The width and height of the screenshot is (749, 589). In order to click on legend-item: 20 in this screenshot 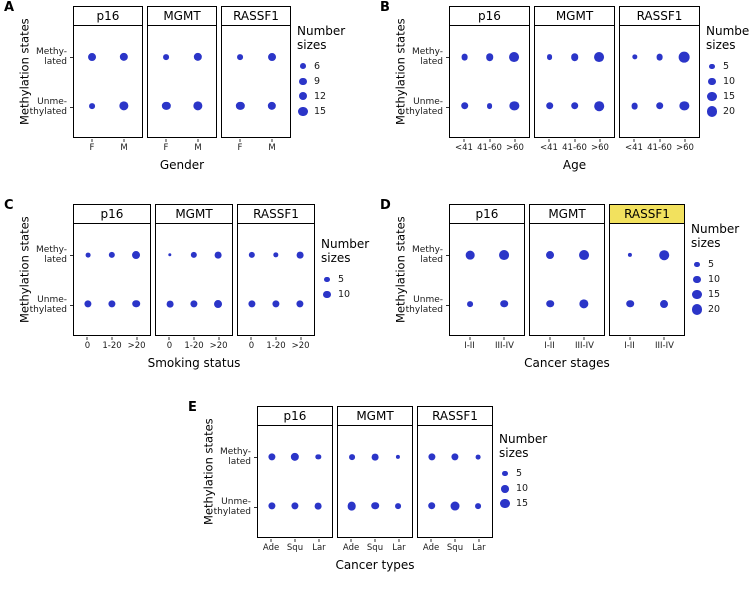, I will do `click(727, 111)`.